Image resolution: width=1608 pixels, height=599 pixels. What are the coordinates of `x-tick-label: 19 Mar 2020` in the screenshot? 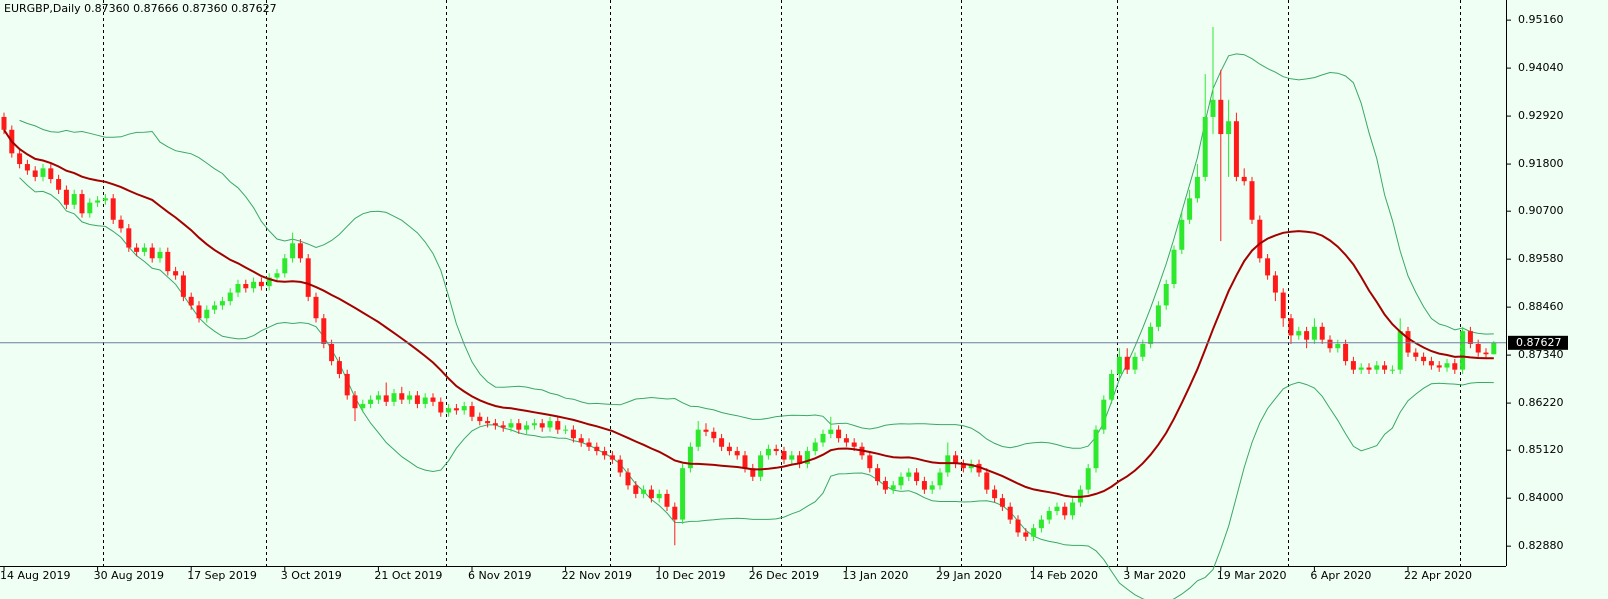 It's located at (1252, 575).